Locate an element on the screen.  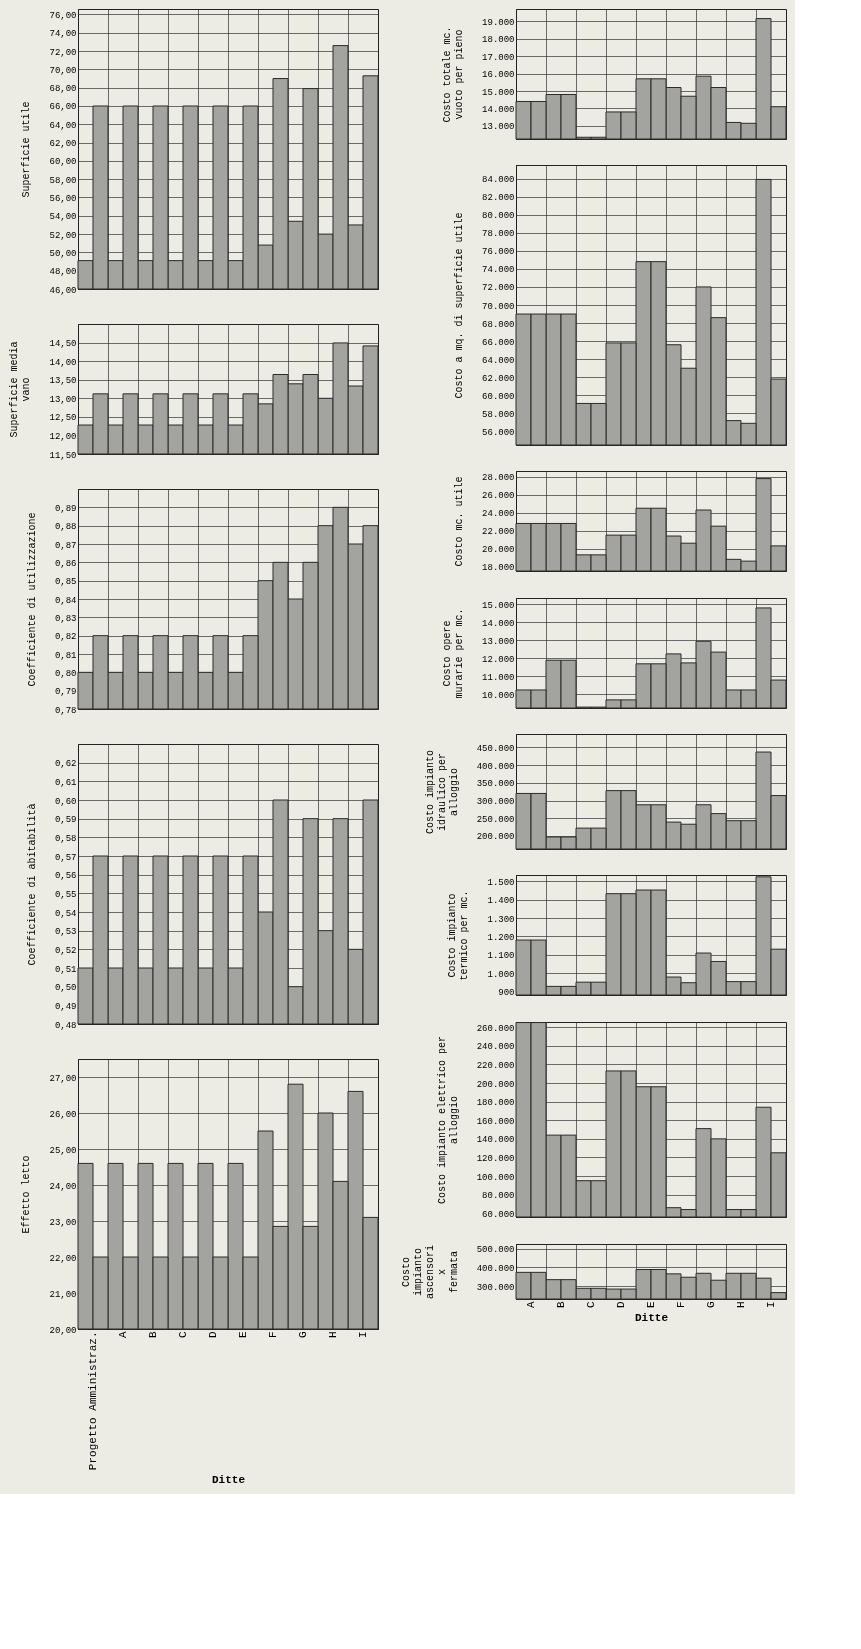
y-tick-label: 1.500 is located at coordinates (501, 882).